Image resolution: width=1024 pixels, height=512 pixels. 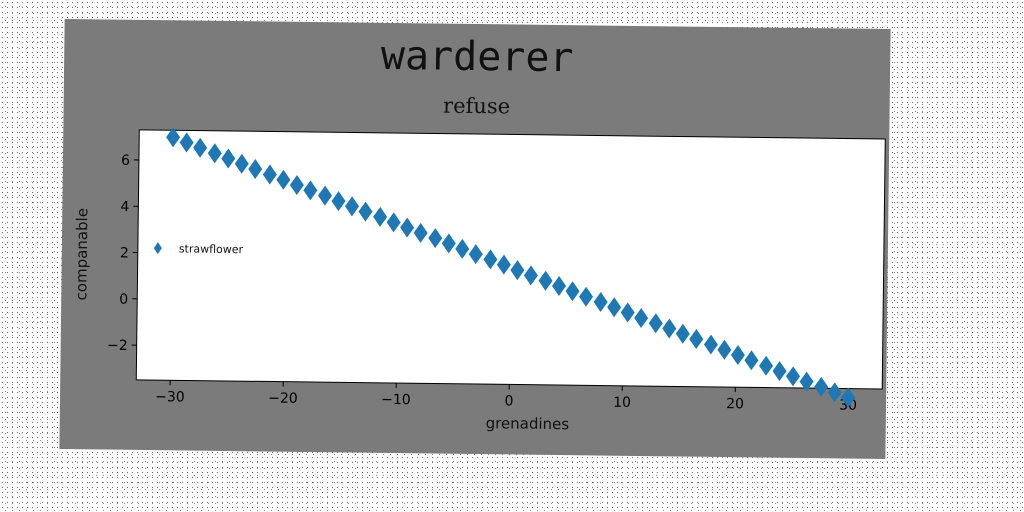 I want to click on x-axis-label: grenadines, so click(x=528, y=423).